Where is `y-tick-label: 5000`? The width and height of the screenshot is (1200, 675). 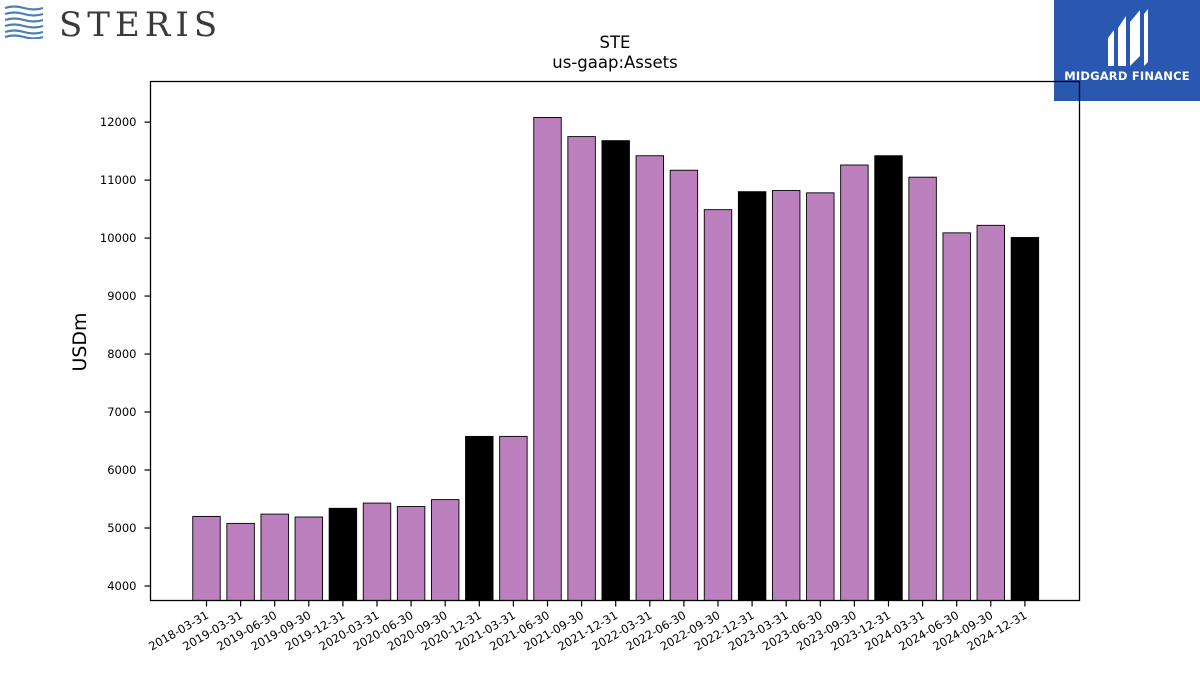
y-tick-label: 5000 is located at coordinates (121, 528).